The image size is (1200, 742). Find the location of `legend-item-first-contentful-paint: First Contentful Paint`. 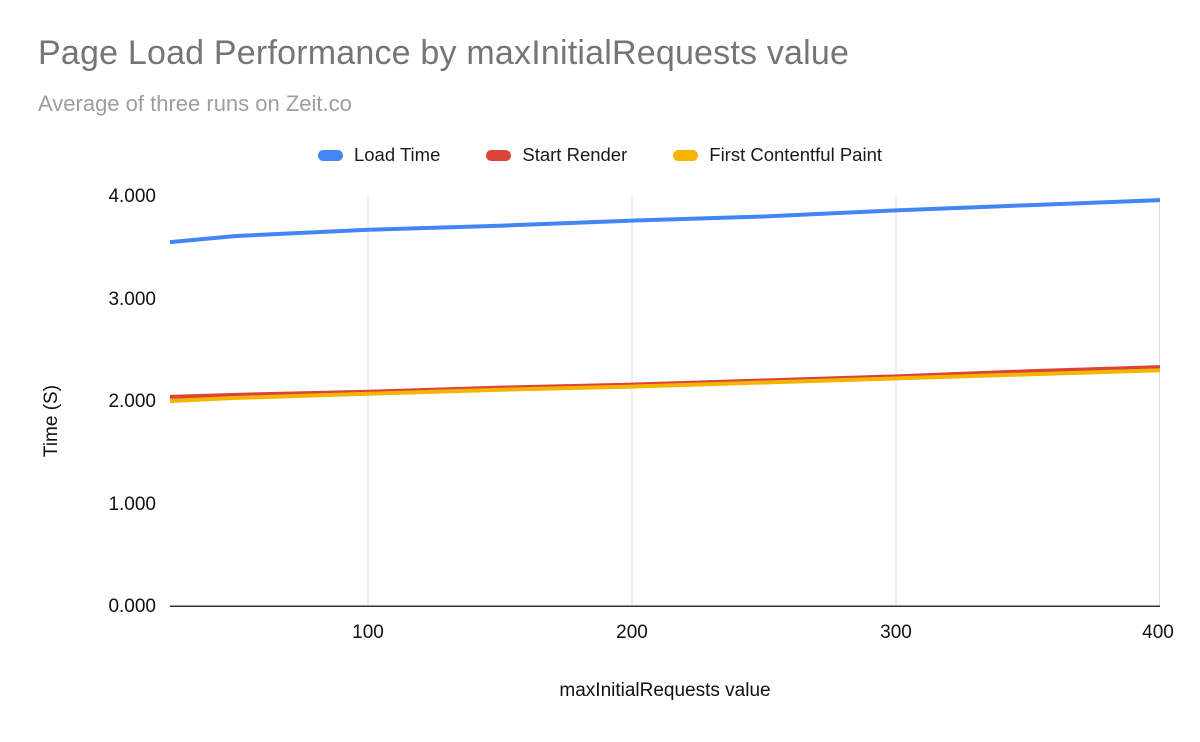

legend-item-first-contentful-paint: First Contentful Paint is located at coordinates (777, 155).